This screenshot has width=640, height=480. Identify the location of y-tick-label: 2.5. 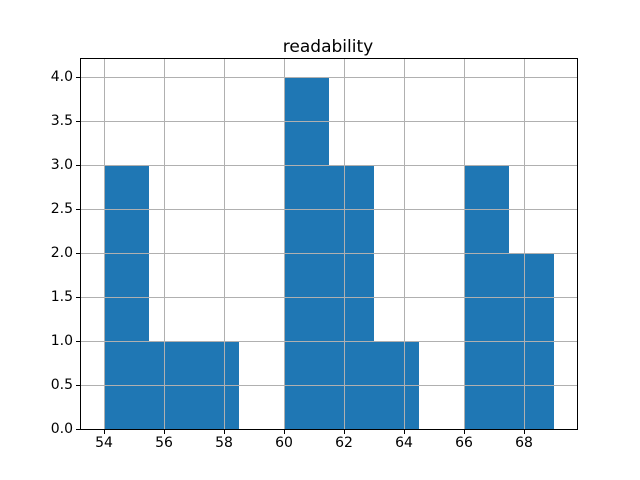
(61, 209).